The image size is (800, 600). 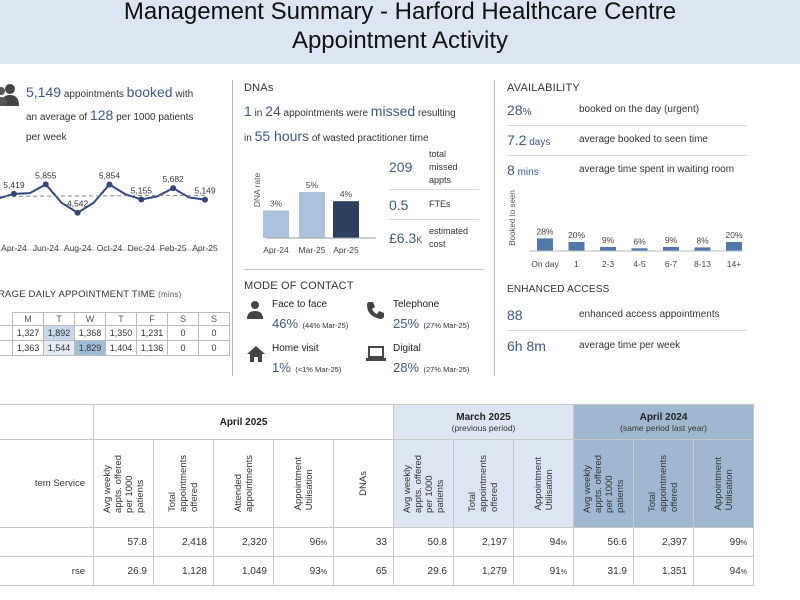 What do you see at coordinates (627, 141) in the screenshot?
I see `availability-row: 7.2 days average booked to seen time` at bounding box center [627, 141].